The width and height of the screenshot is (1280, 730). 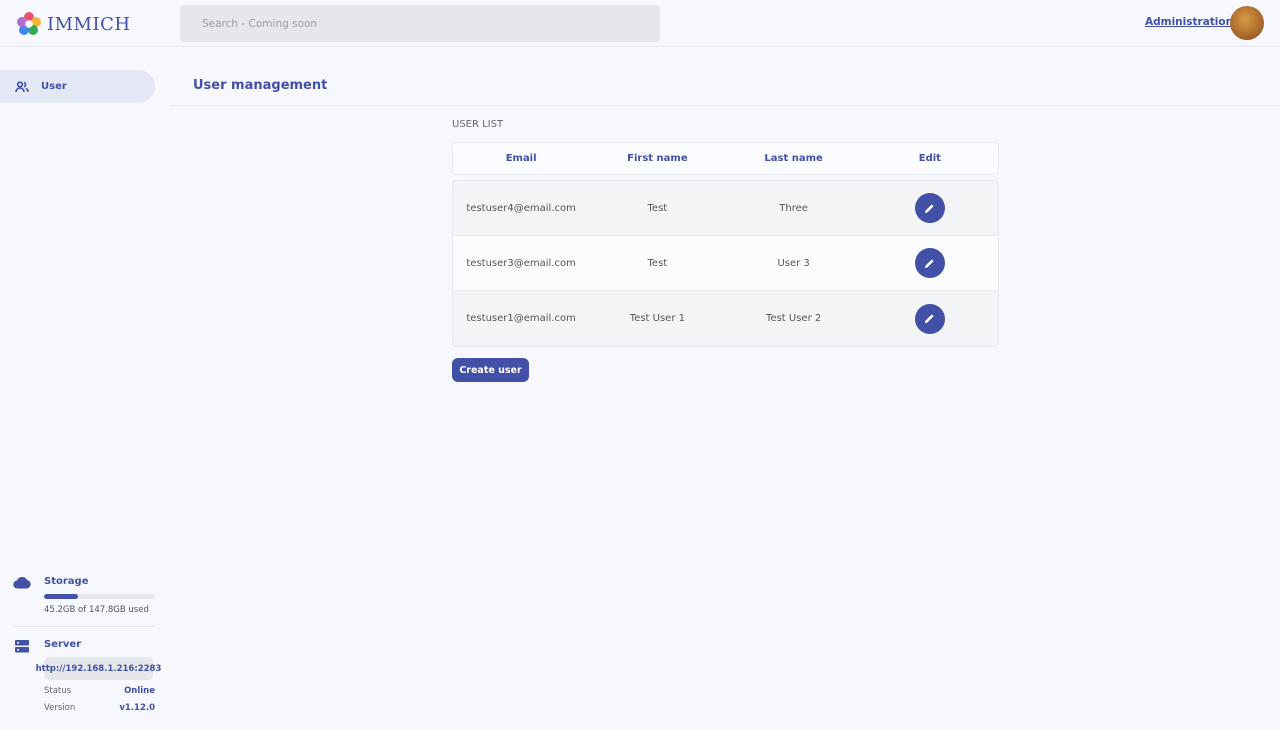 What do you see at coordinates (139, 691) in the screenshot?
I see `status-value: Online` at bounding box center [139, 691].